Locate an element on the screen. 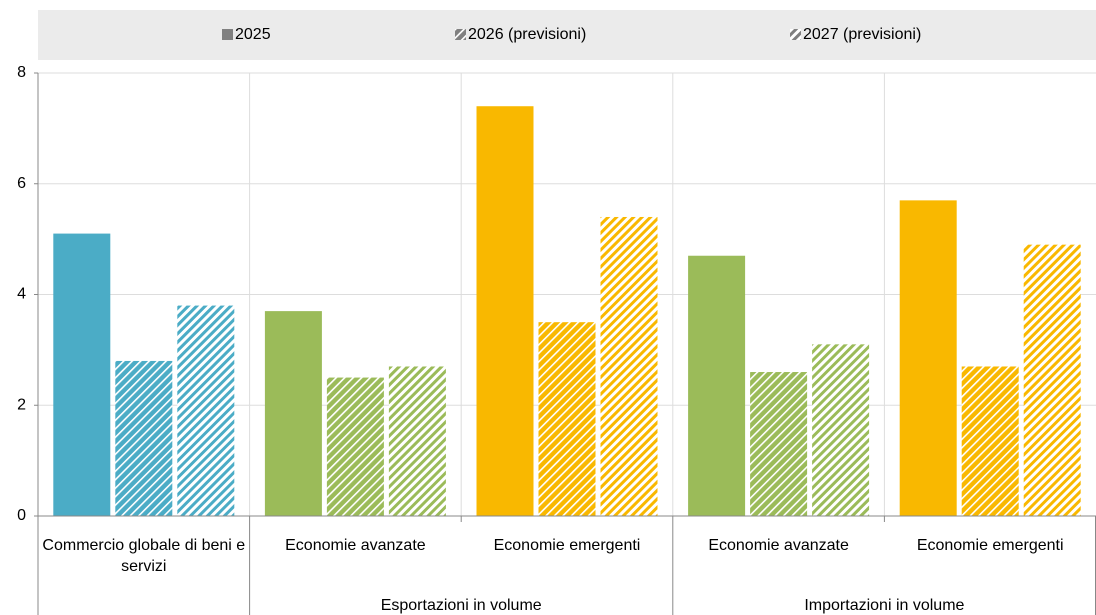  legend-background is located at coordinates (567, 35).